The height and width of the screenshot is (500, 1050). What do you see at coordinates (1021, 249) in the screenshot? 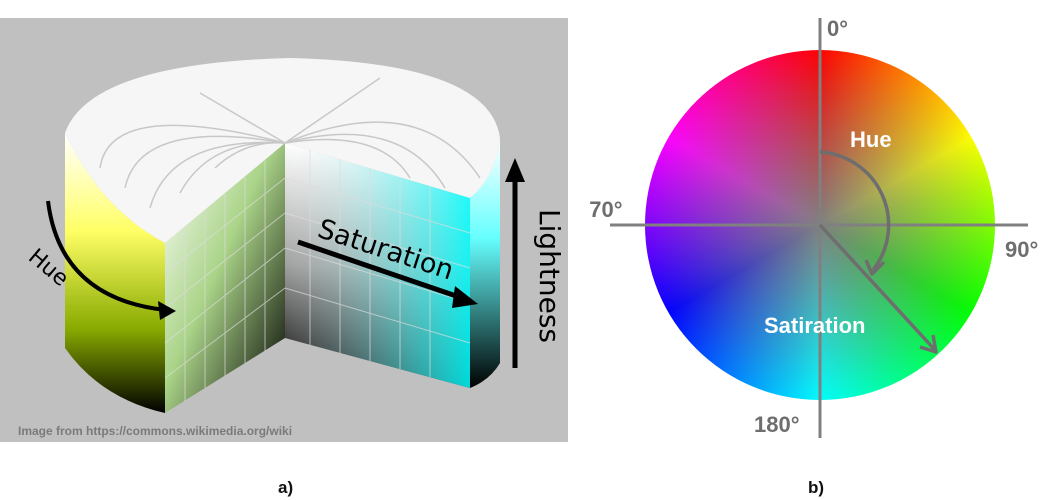
I see `angle-90-label: 90°` at bounding box center [1021, 249].